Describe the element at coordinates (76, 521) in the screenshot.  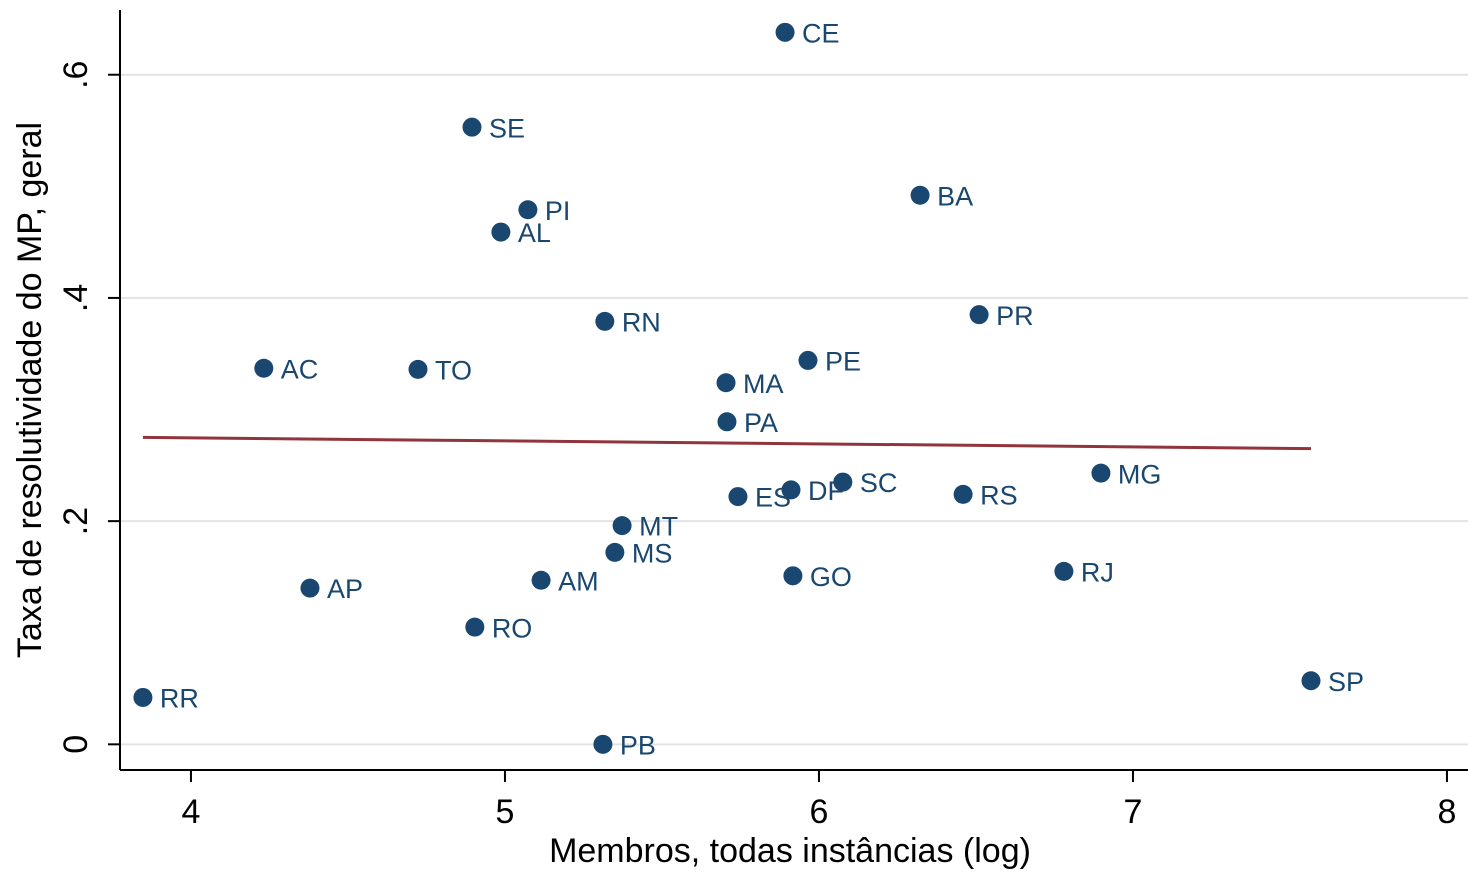
I see `y-tick-label: .2` at that location.